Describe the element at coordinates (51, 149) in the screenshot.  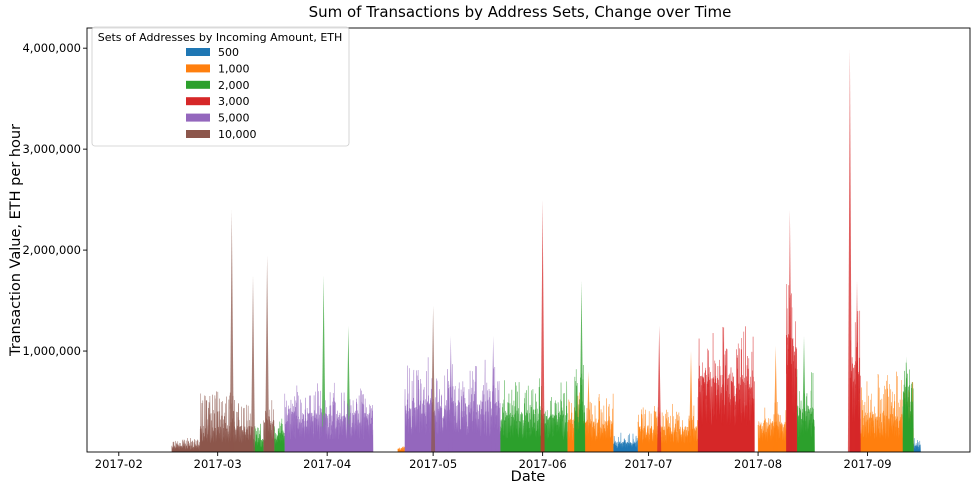
I see `y-tick-label: 3,000,000` at that location.